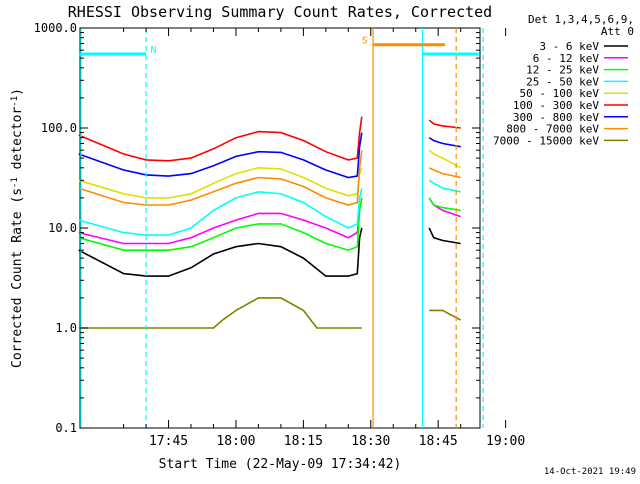  Describe the element at coordinates (62, 228) in the screenshot. I see `y-tick-label-2: 10.0` at that location.